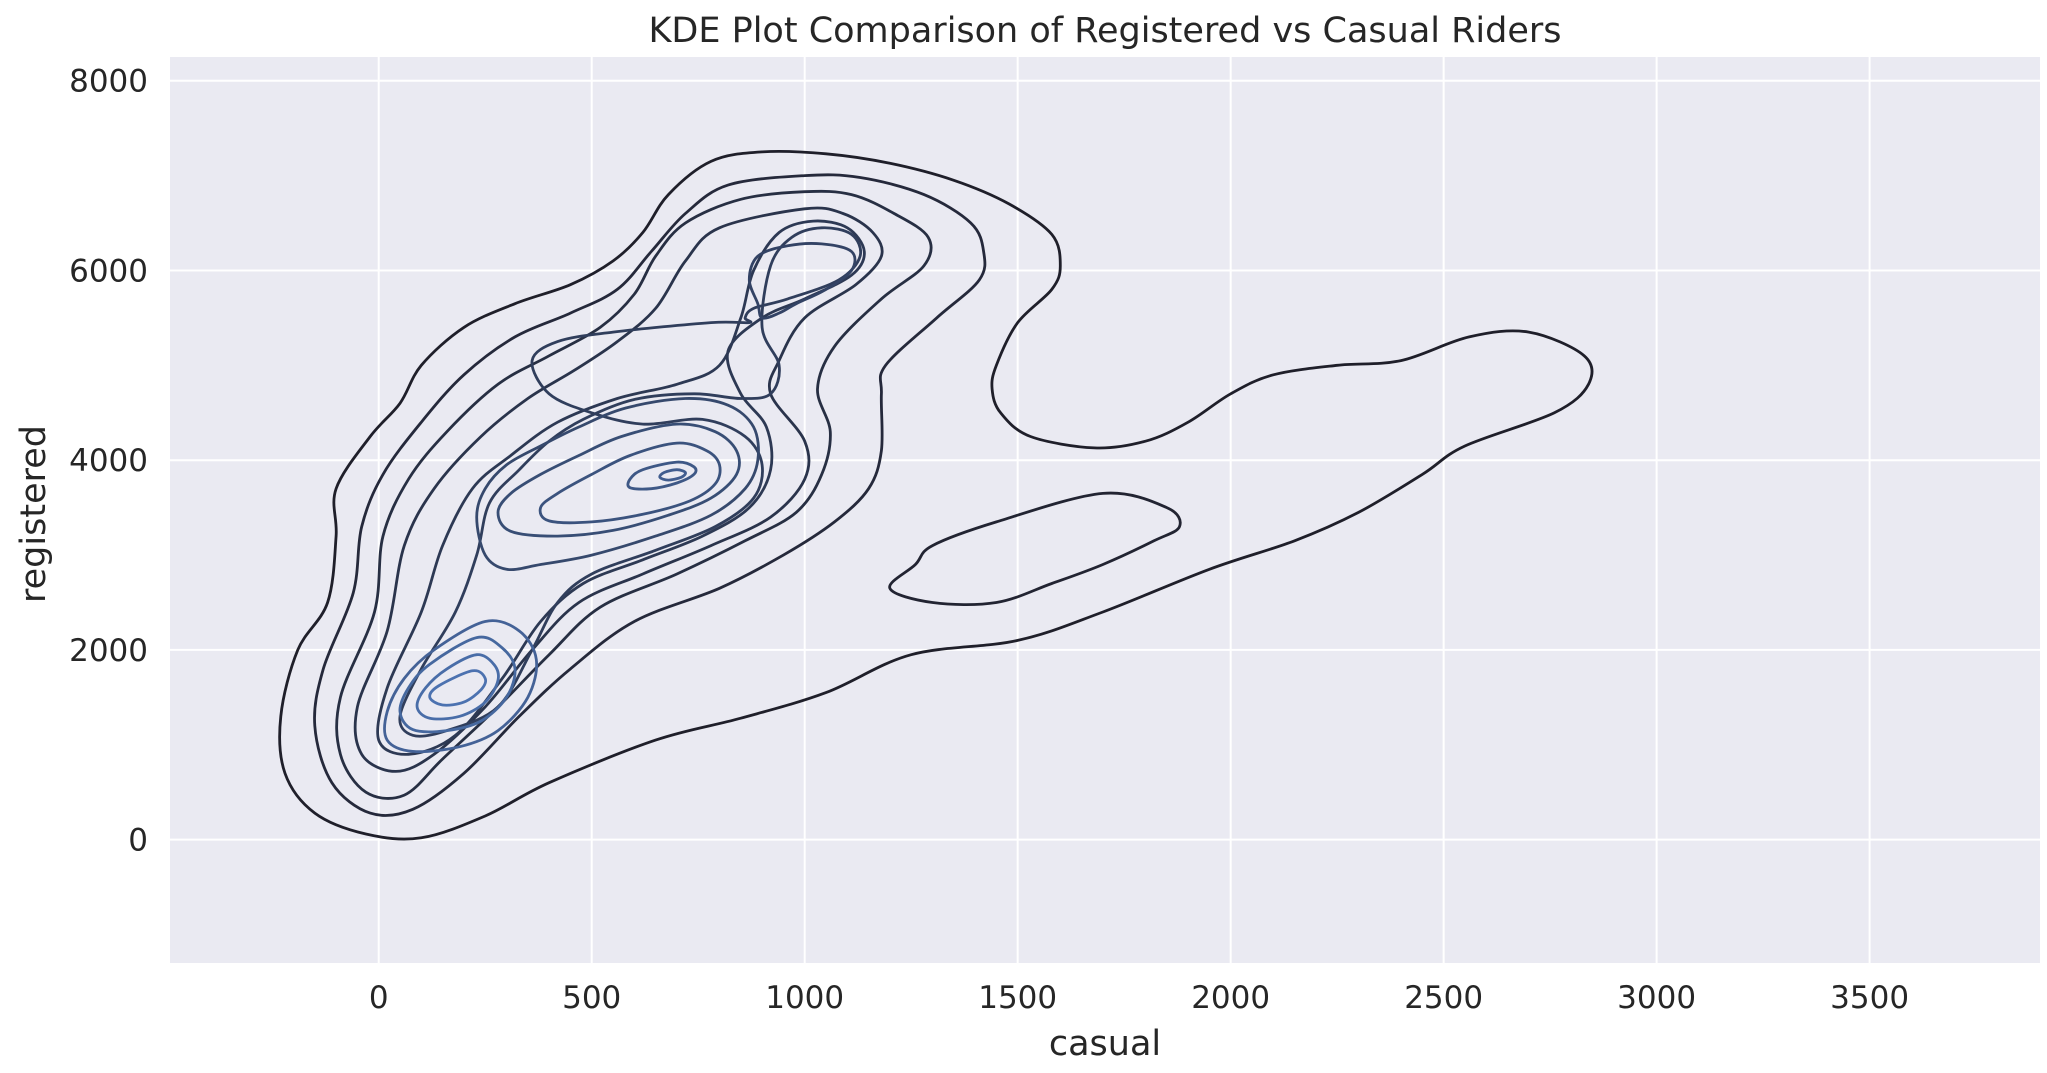 The height and width of the screenshot is (1073, 2047). What do you see at coordinates (108, 82) in the screenshot?
I see `y-tick-label: 8000` at bounding box center [108, 82].